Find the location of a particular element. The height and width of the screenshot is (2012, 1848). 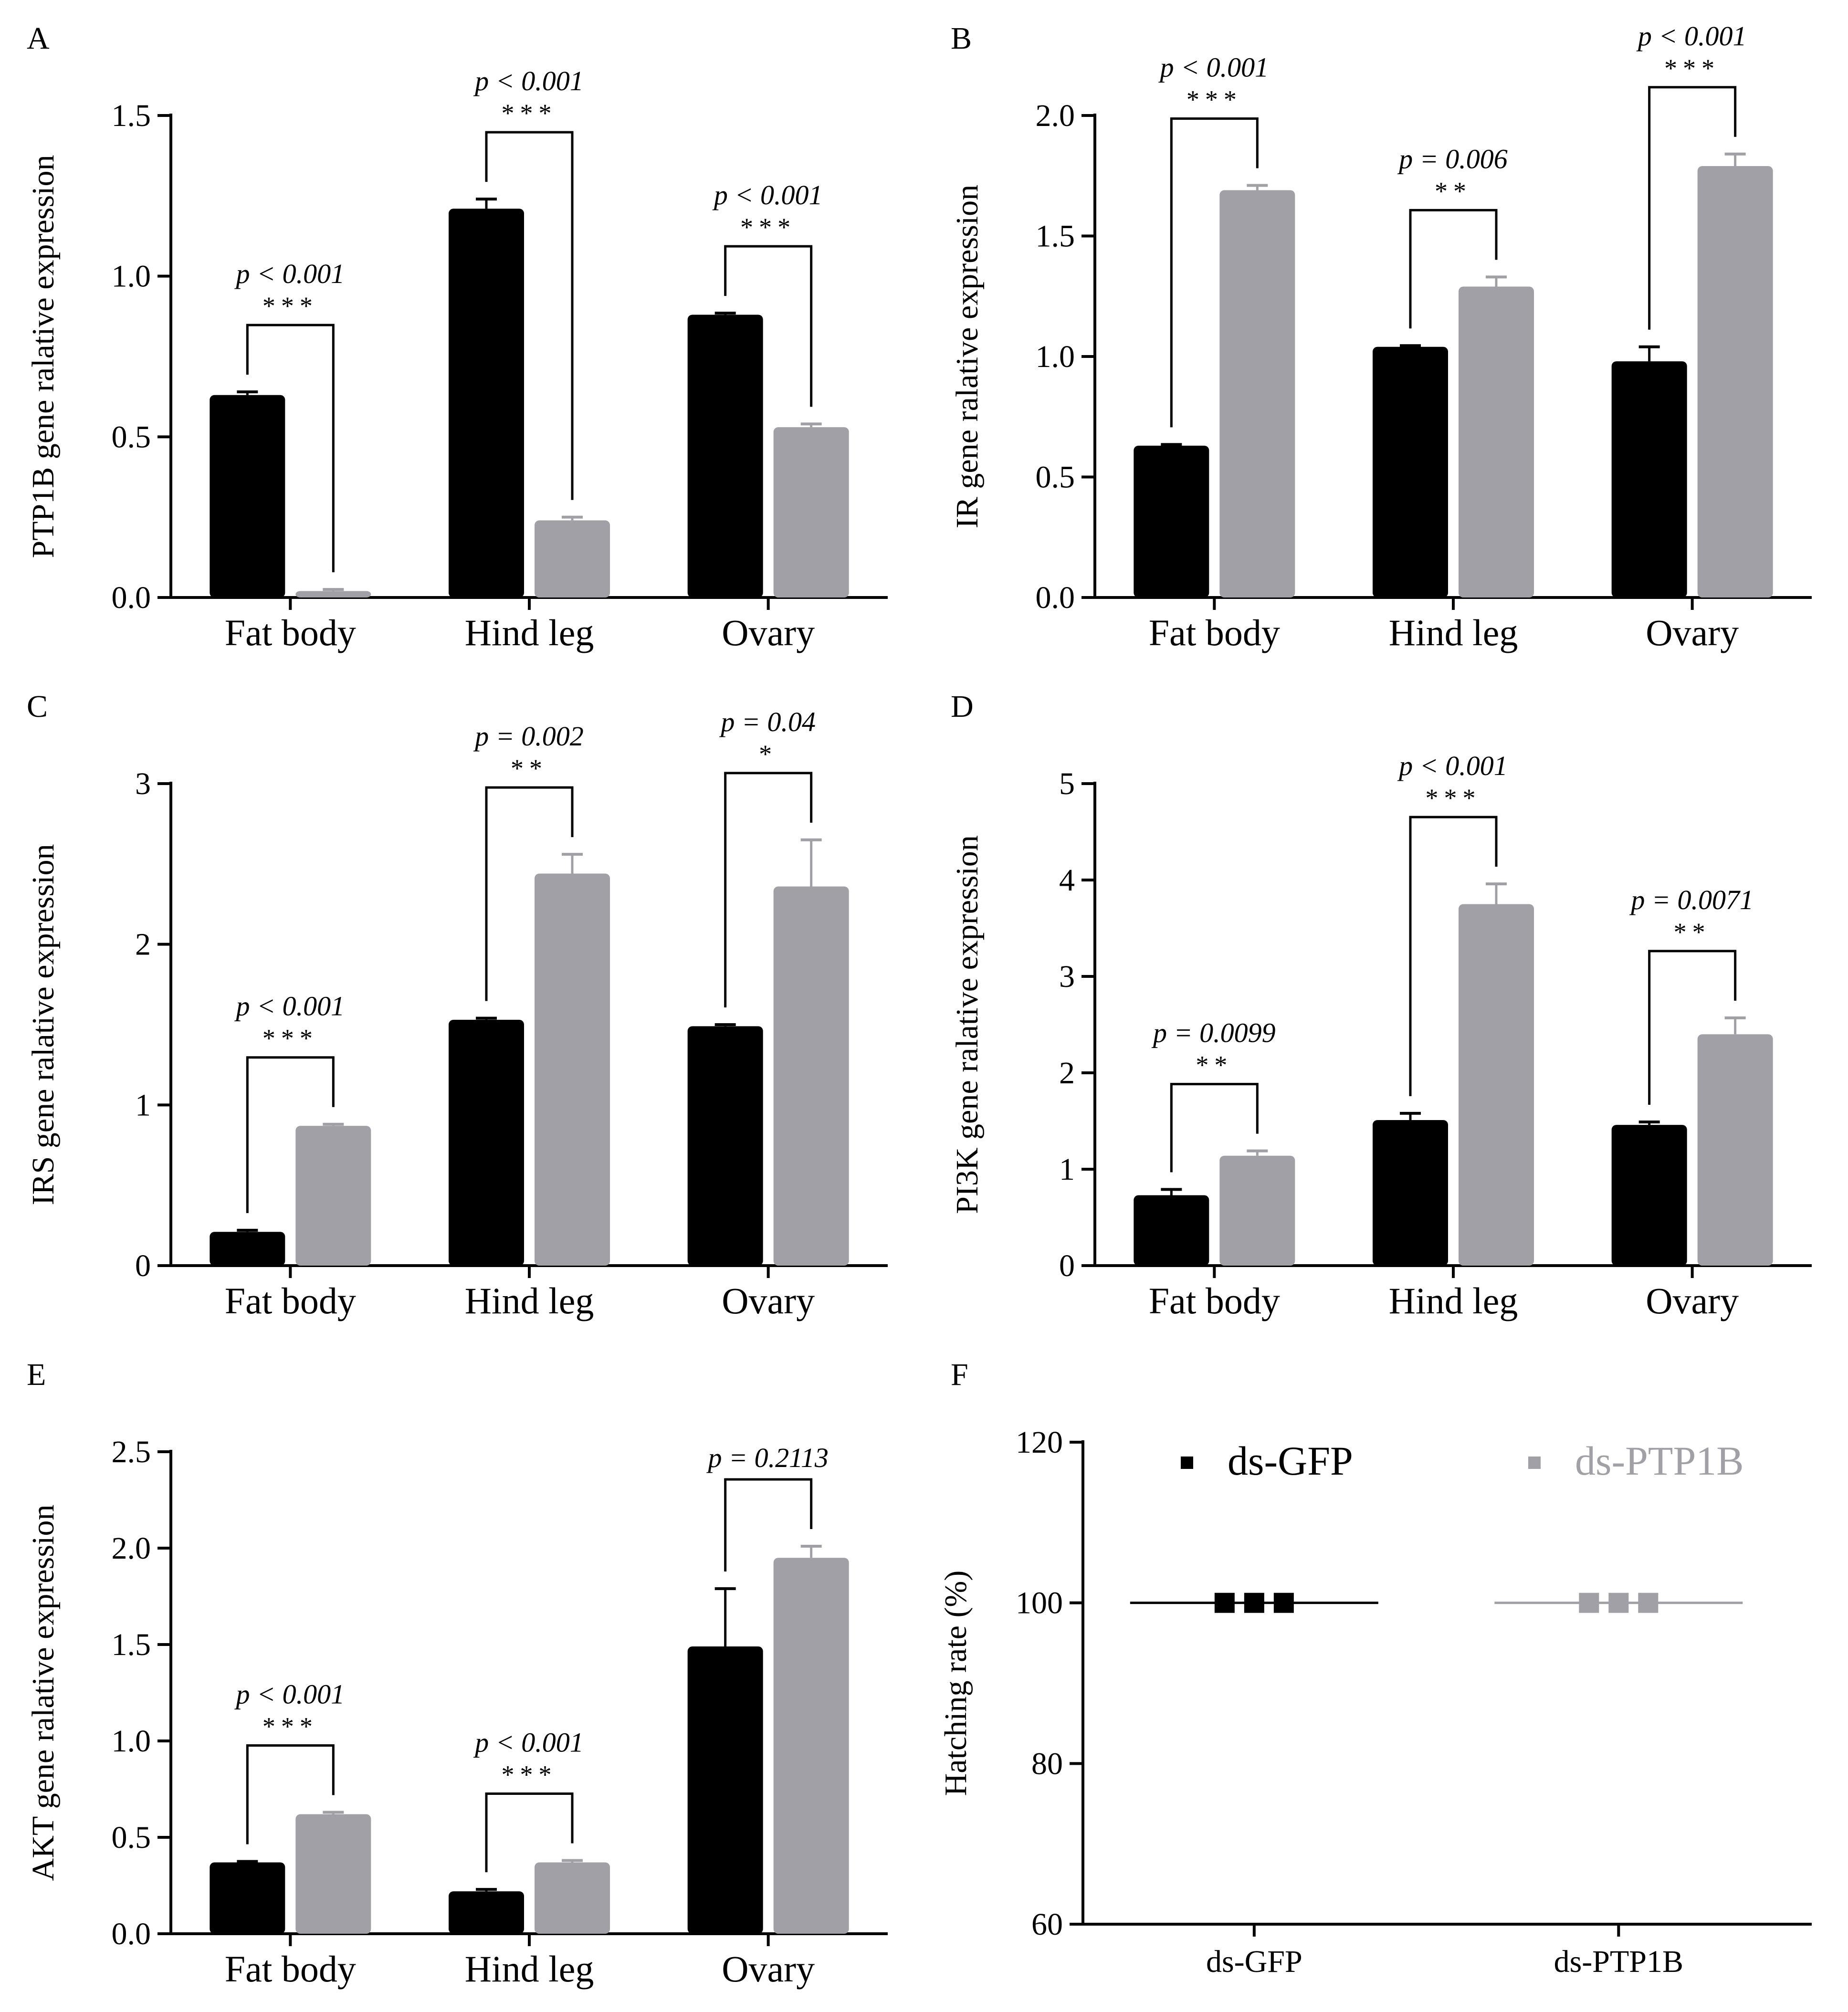

y-tick-label: 60 is located at coordinates (1047, 1924).